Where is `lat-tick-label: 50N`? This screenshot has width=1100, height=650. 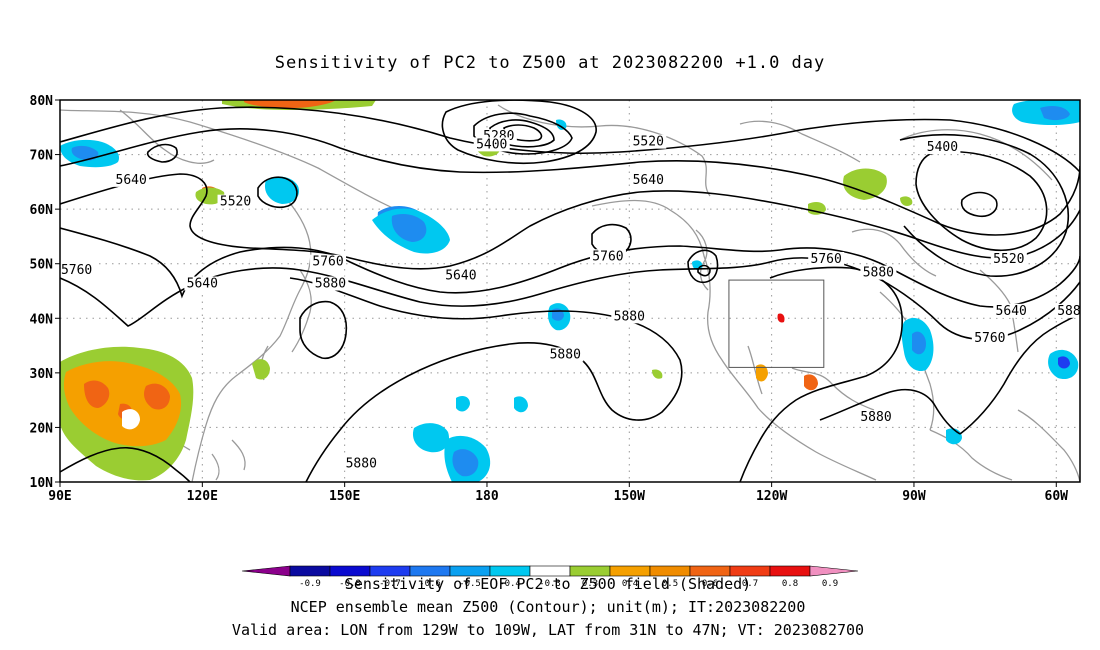
lat-tick-label: 50N is located at coordinates (42, 265).